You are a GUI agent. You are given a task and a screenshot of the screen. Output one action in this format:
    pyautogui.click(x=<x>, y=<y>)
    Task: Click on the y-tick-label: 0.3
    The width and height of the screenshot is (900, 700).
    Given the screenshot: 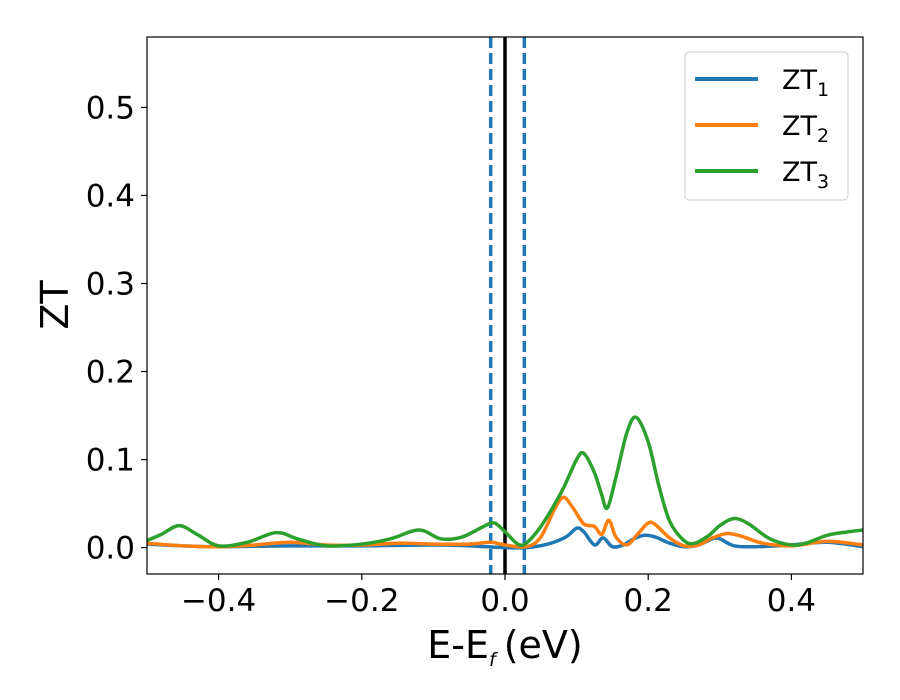 What is the action you would take?
    pyautogui.click(x=110, y=284)
    